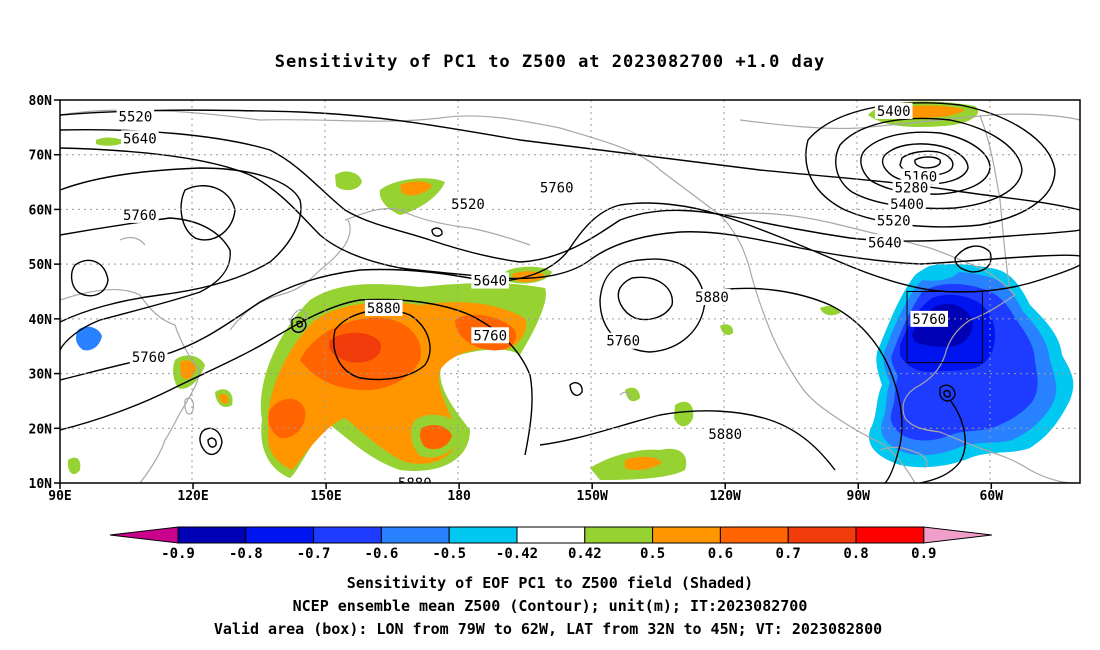 Image resolution: width=1100 pixels, height=650 pixels. Describe the element at coordinates (41, 156) in the screenshot. I see `lat-tick-label: 70N` at that location.